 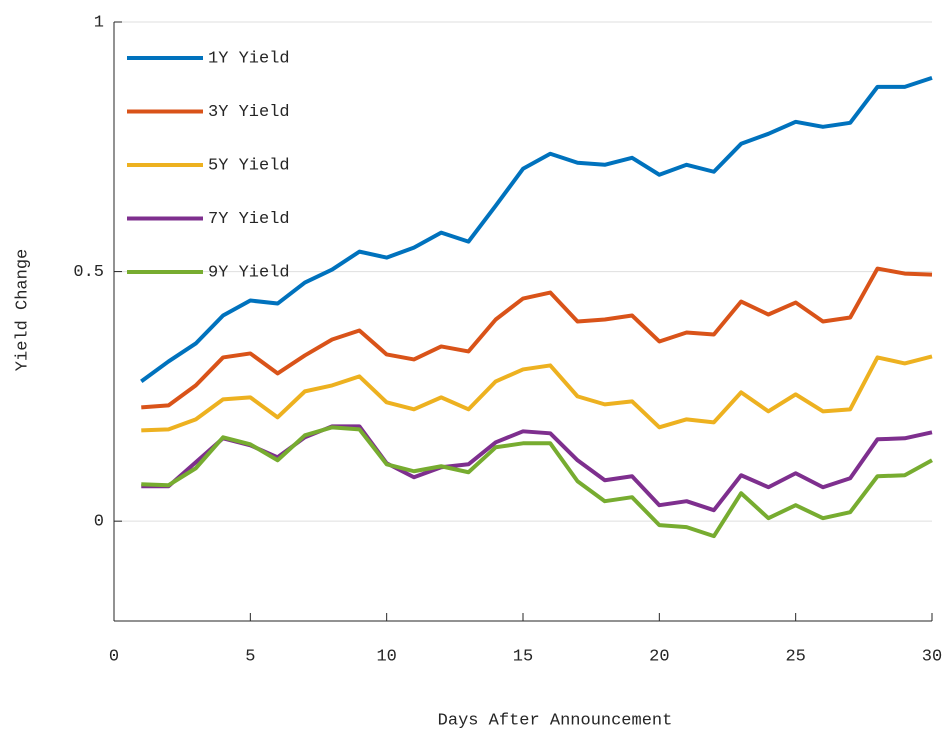 I want to click on y-axis-label: Yield Change, so click(x=22, y=310).